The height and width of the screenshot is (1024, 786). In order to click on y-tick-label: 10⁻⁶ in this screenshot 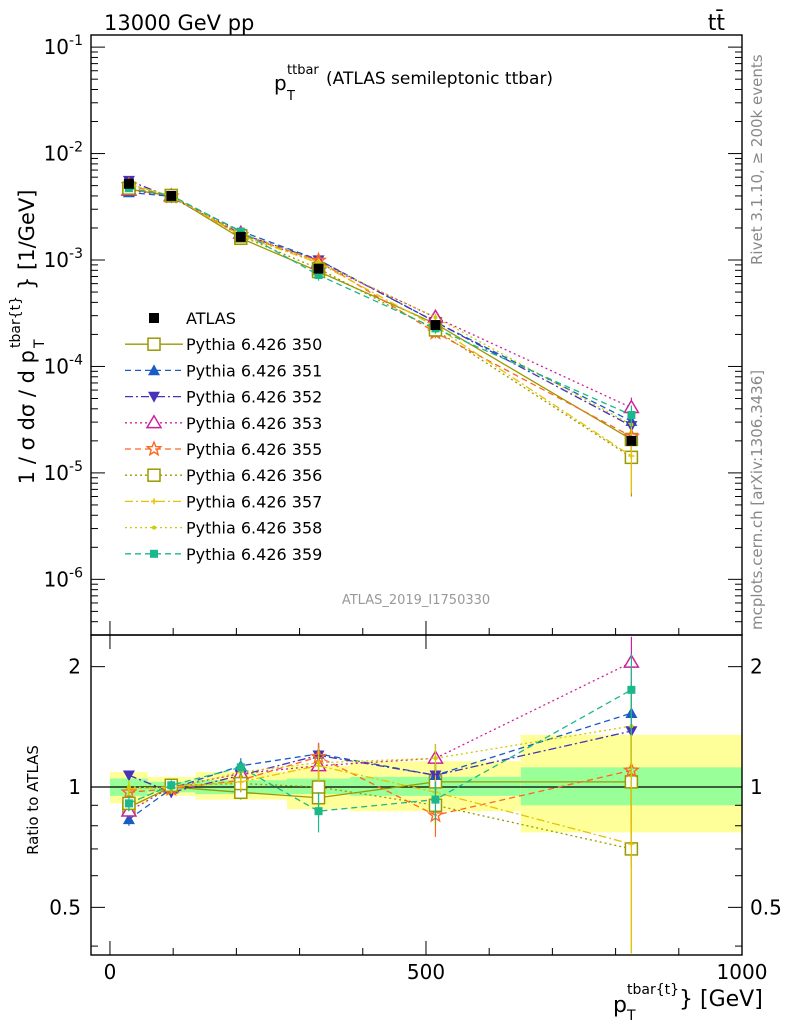, I will do `click(64, 578)`.